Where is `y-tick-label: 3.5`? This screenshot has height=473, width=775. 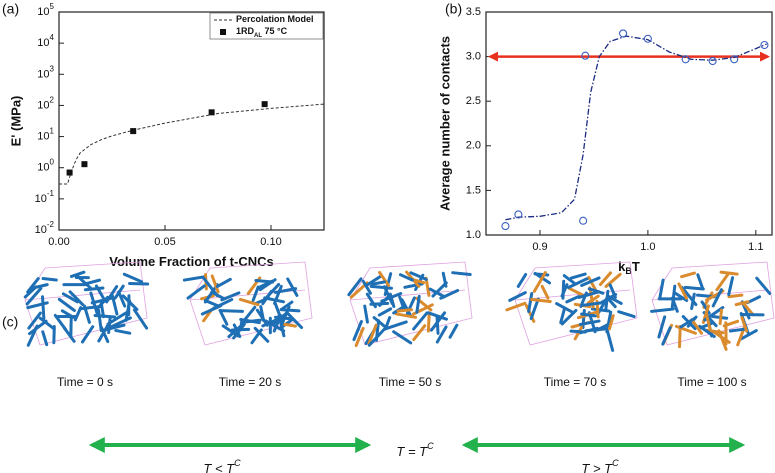
y-tick-label: 3.5 is located at coordinates (473, 12).